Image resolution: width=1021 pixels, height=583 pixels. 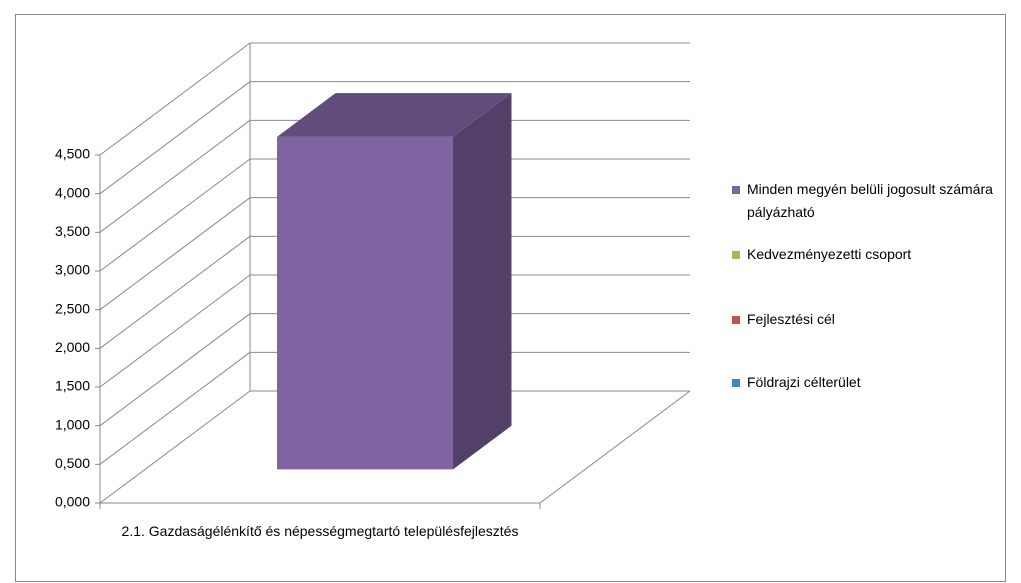 I want to click on legend-label: Fejlesztési cél, so click(x=791, y=319).